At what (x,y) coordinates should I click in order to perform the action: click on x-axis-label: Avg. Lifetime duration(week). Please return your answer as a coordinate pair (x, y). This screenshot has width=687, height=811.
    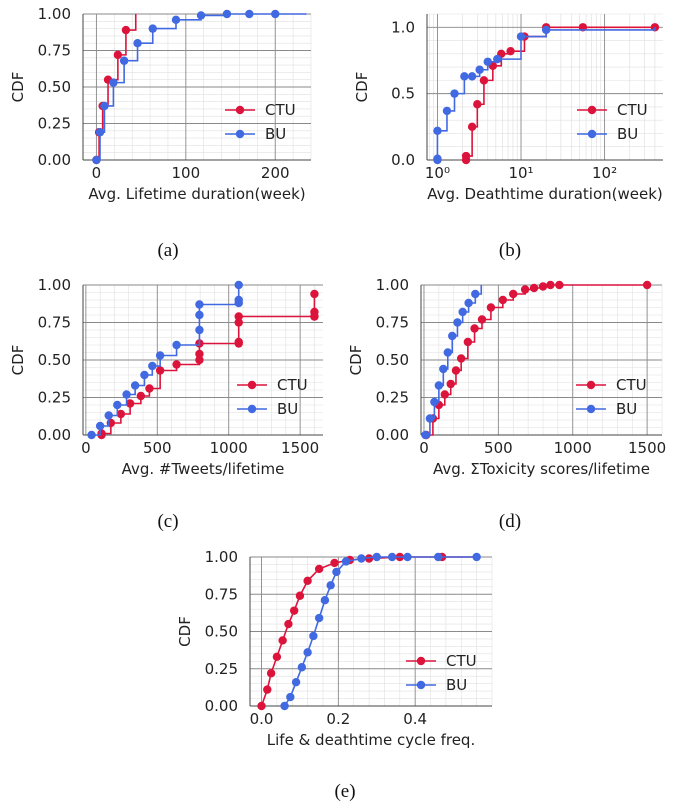
    Looking at the image, I should click on (196, 194).